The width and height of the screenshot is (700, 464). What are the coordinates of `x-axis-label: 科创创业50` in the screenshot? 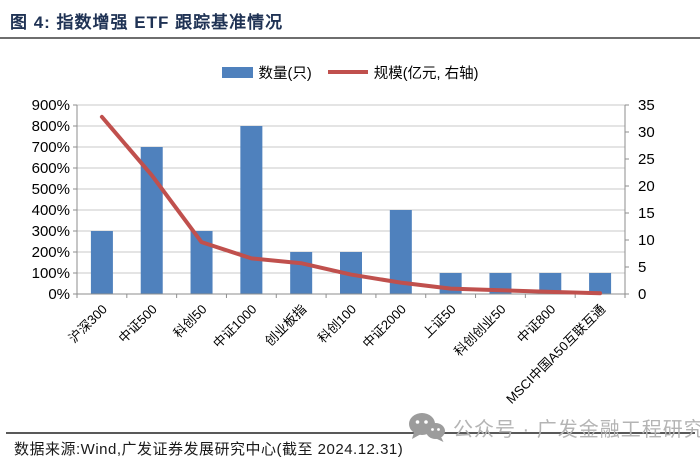 It's located at (480, 331).